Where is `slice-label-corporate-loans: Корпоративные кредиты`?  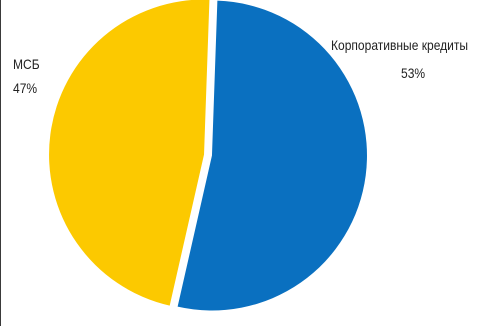 slice-label-corporate-loans: Корпоративные кредиты is located at coordinates (400, 45).